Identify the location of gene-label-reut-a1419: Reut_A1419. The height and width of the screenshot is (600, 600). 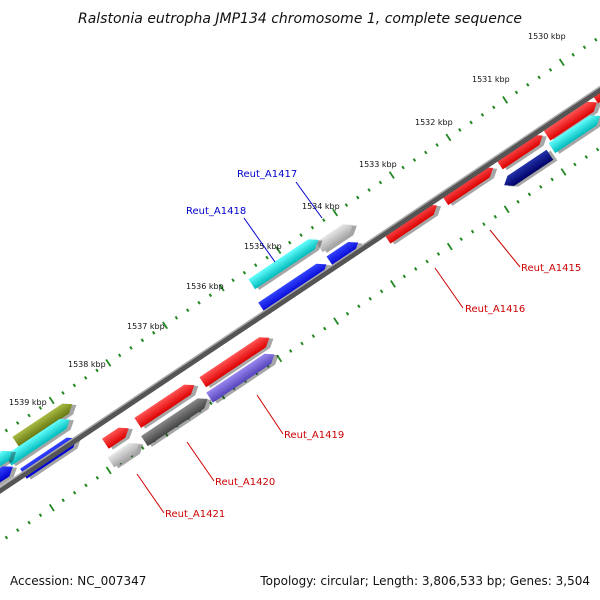
(314, 435).